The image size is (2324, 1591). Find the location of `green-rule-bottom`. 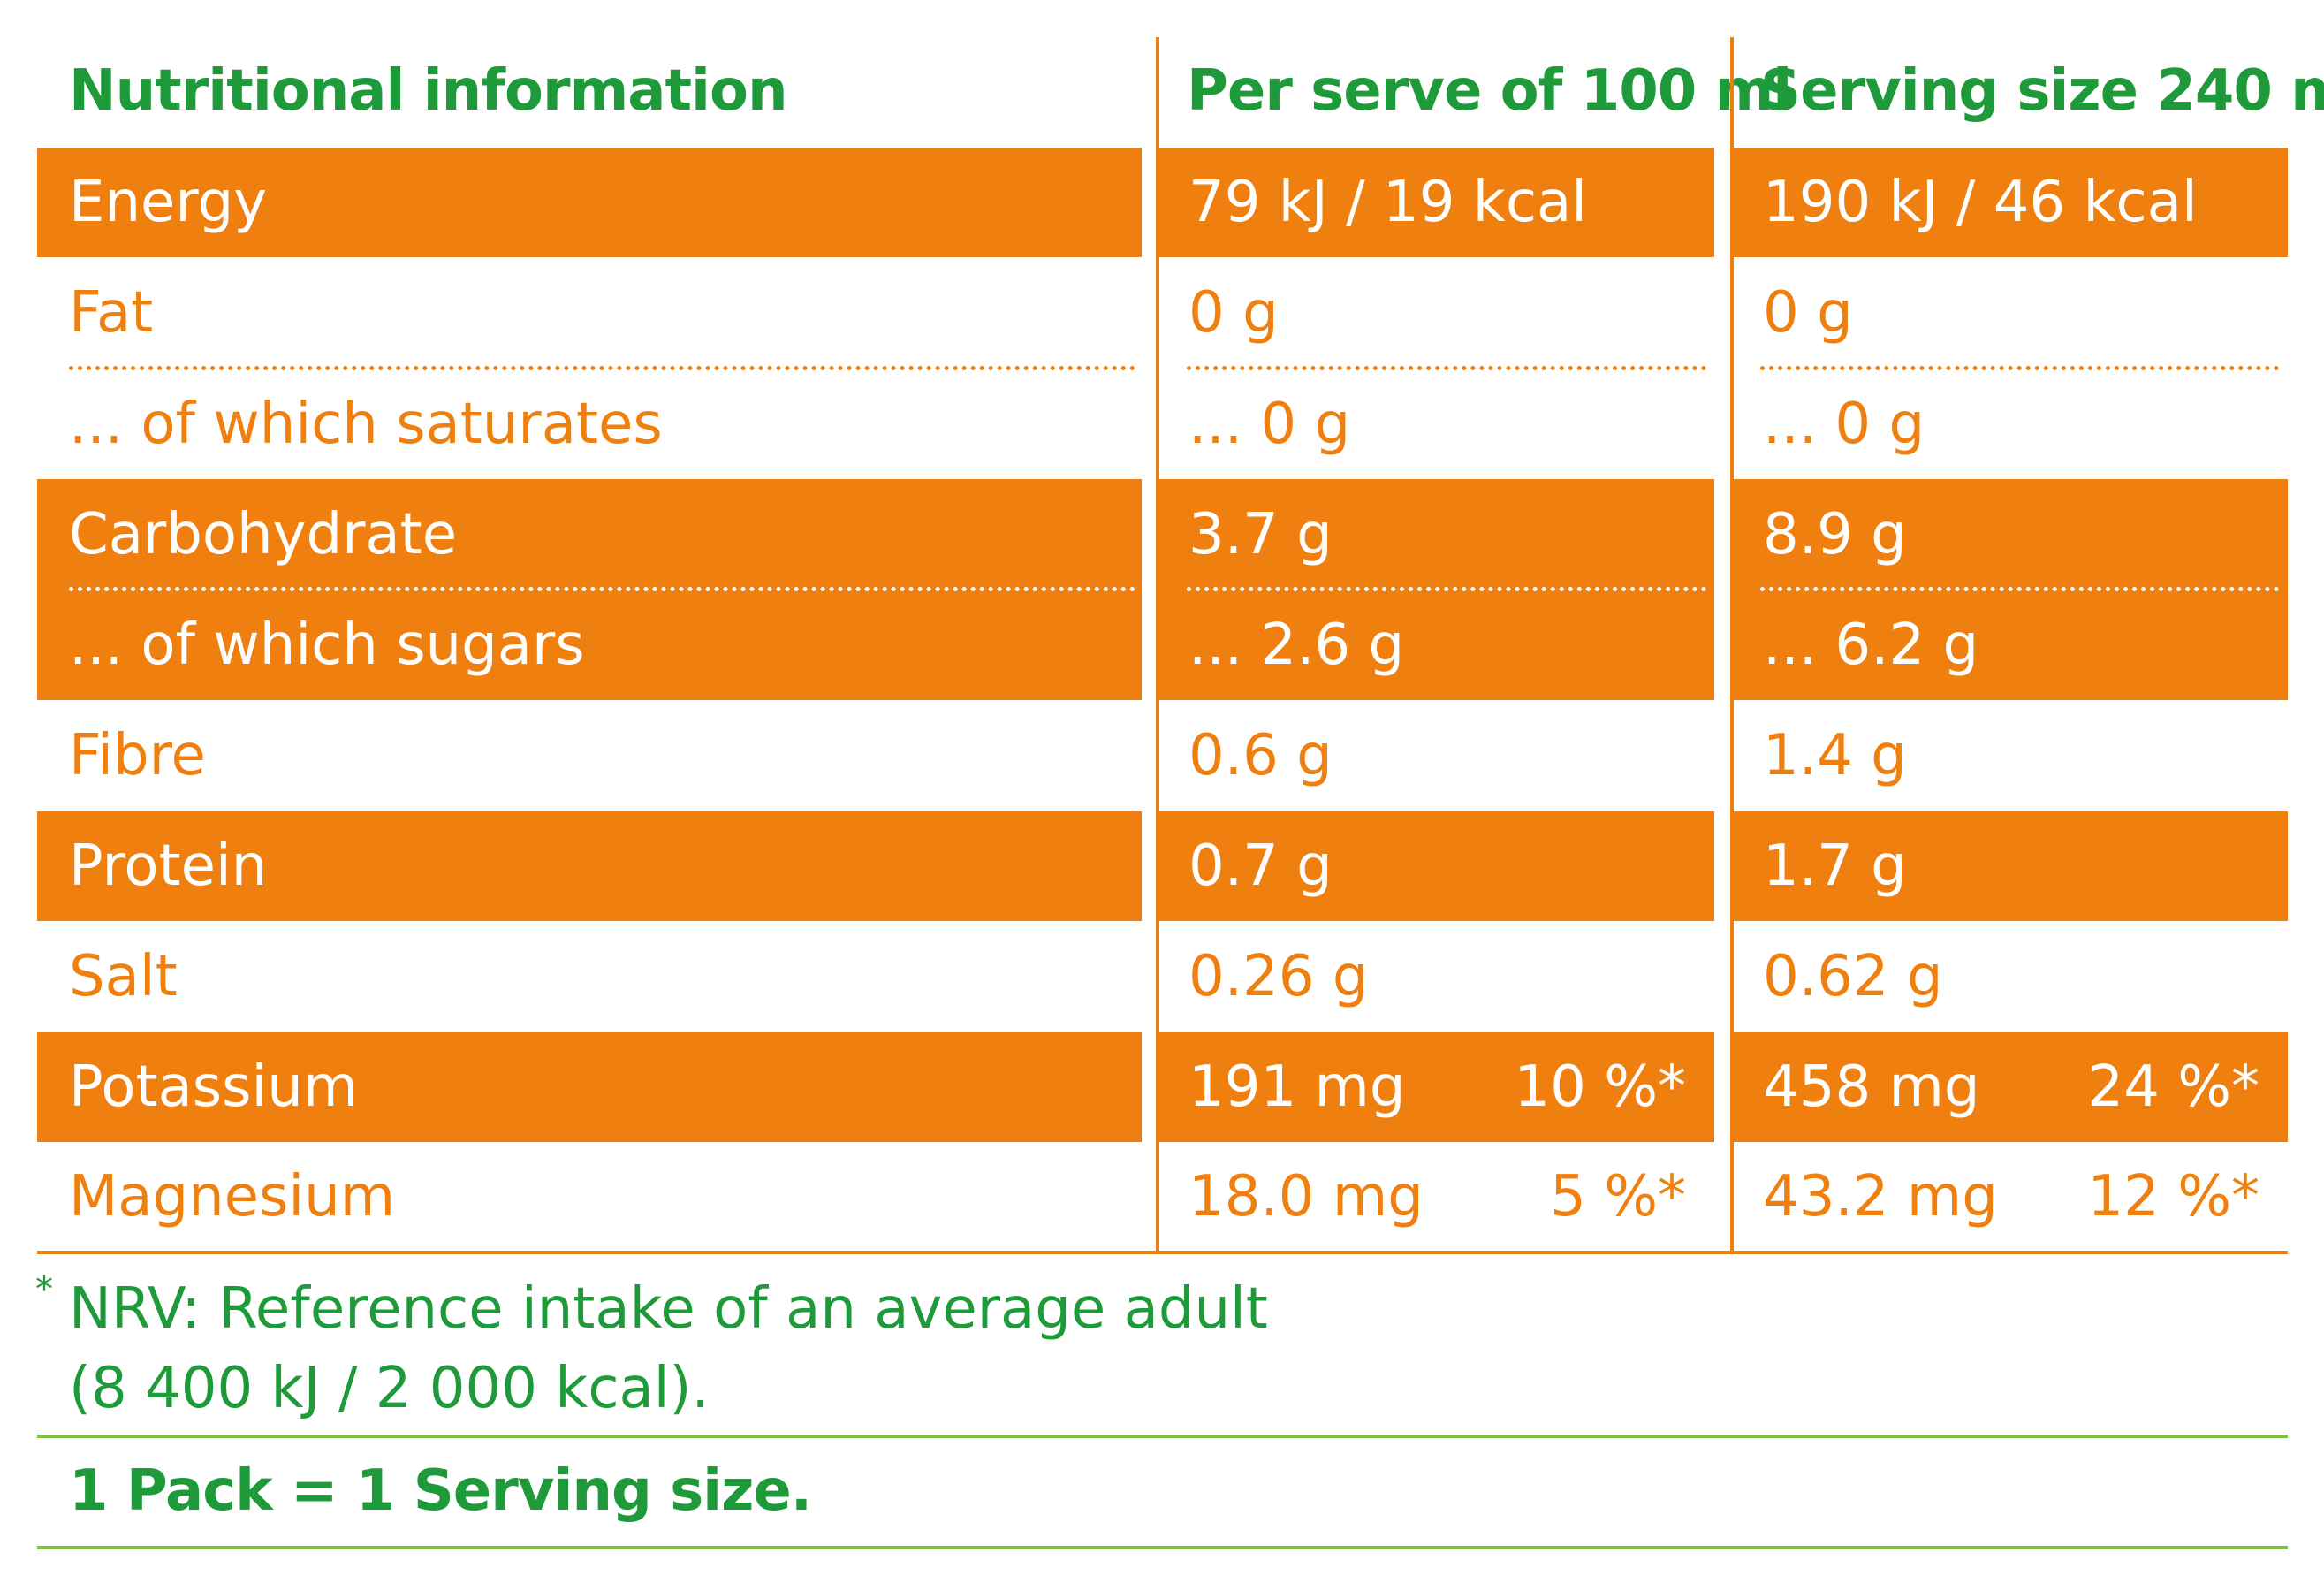

green-rule-bottom is located at coordinates (1162, 1547).